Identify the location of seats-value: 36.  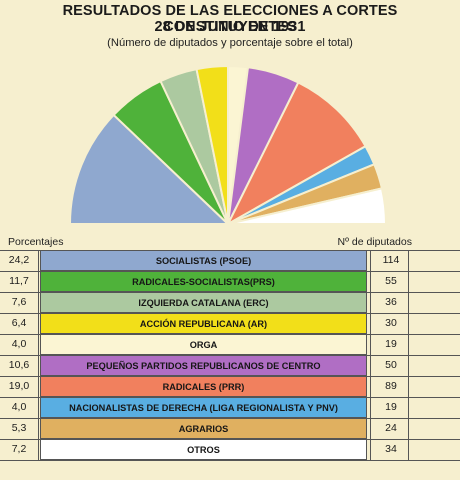
(391, 302).